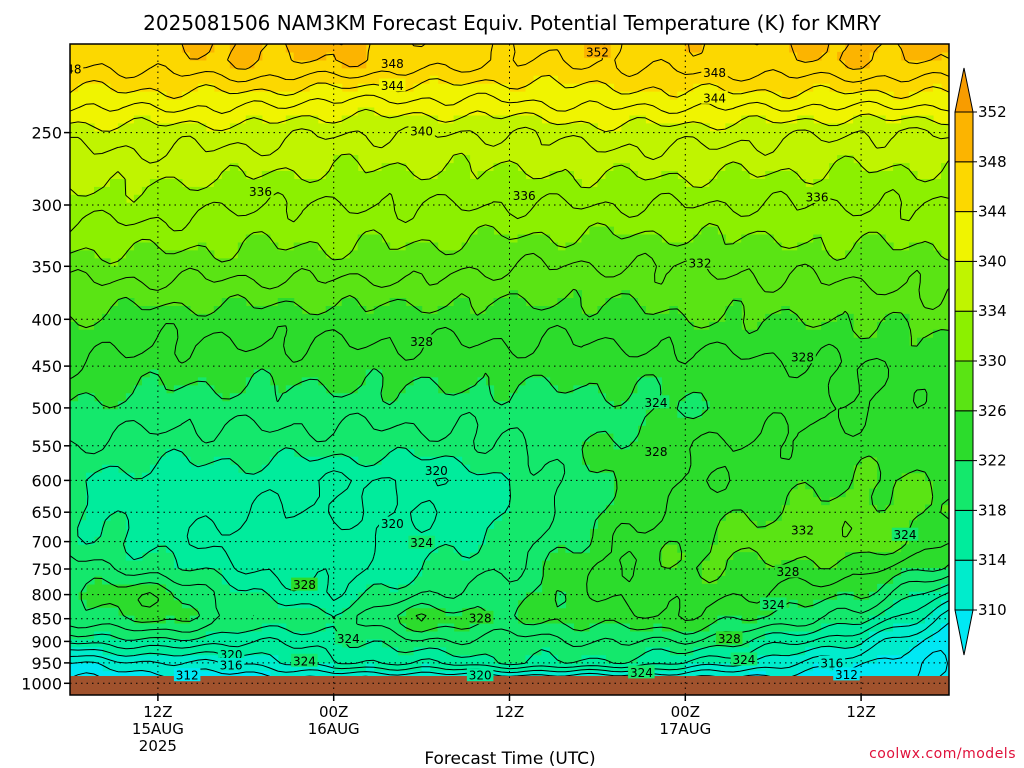 The width and height of the screenshot is (1024, 768). I want to click on contour-label-text: 340, so click(421, 132).